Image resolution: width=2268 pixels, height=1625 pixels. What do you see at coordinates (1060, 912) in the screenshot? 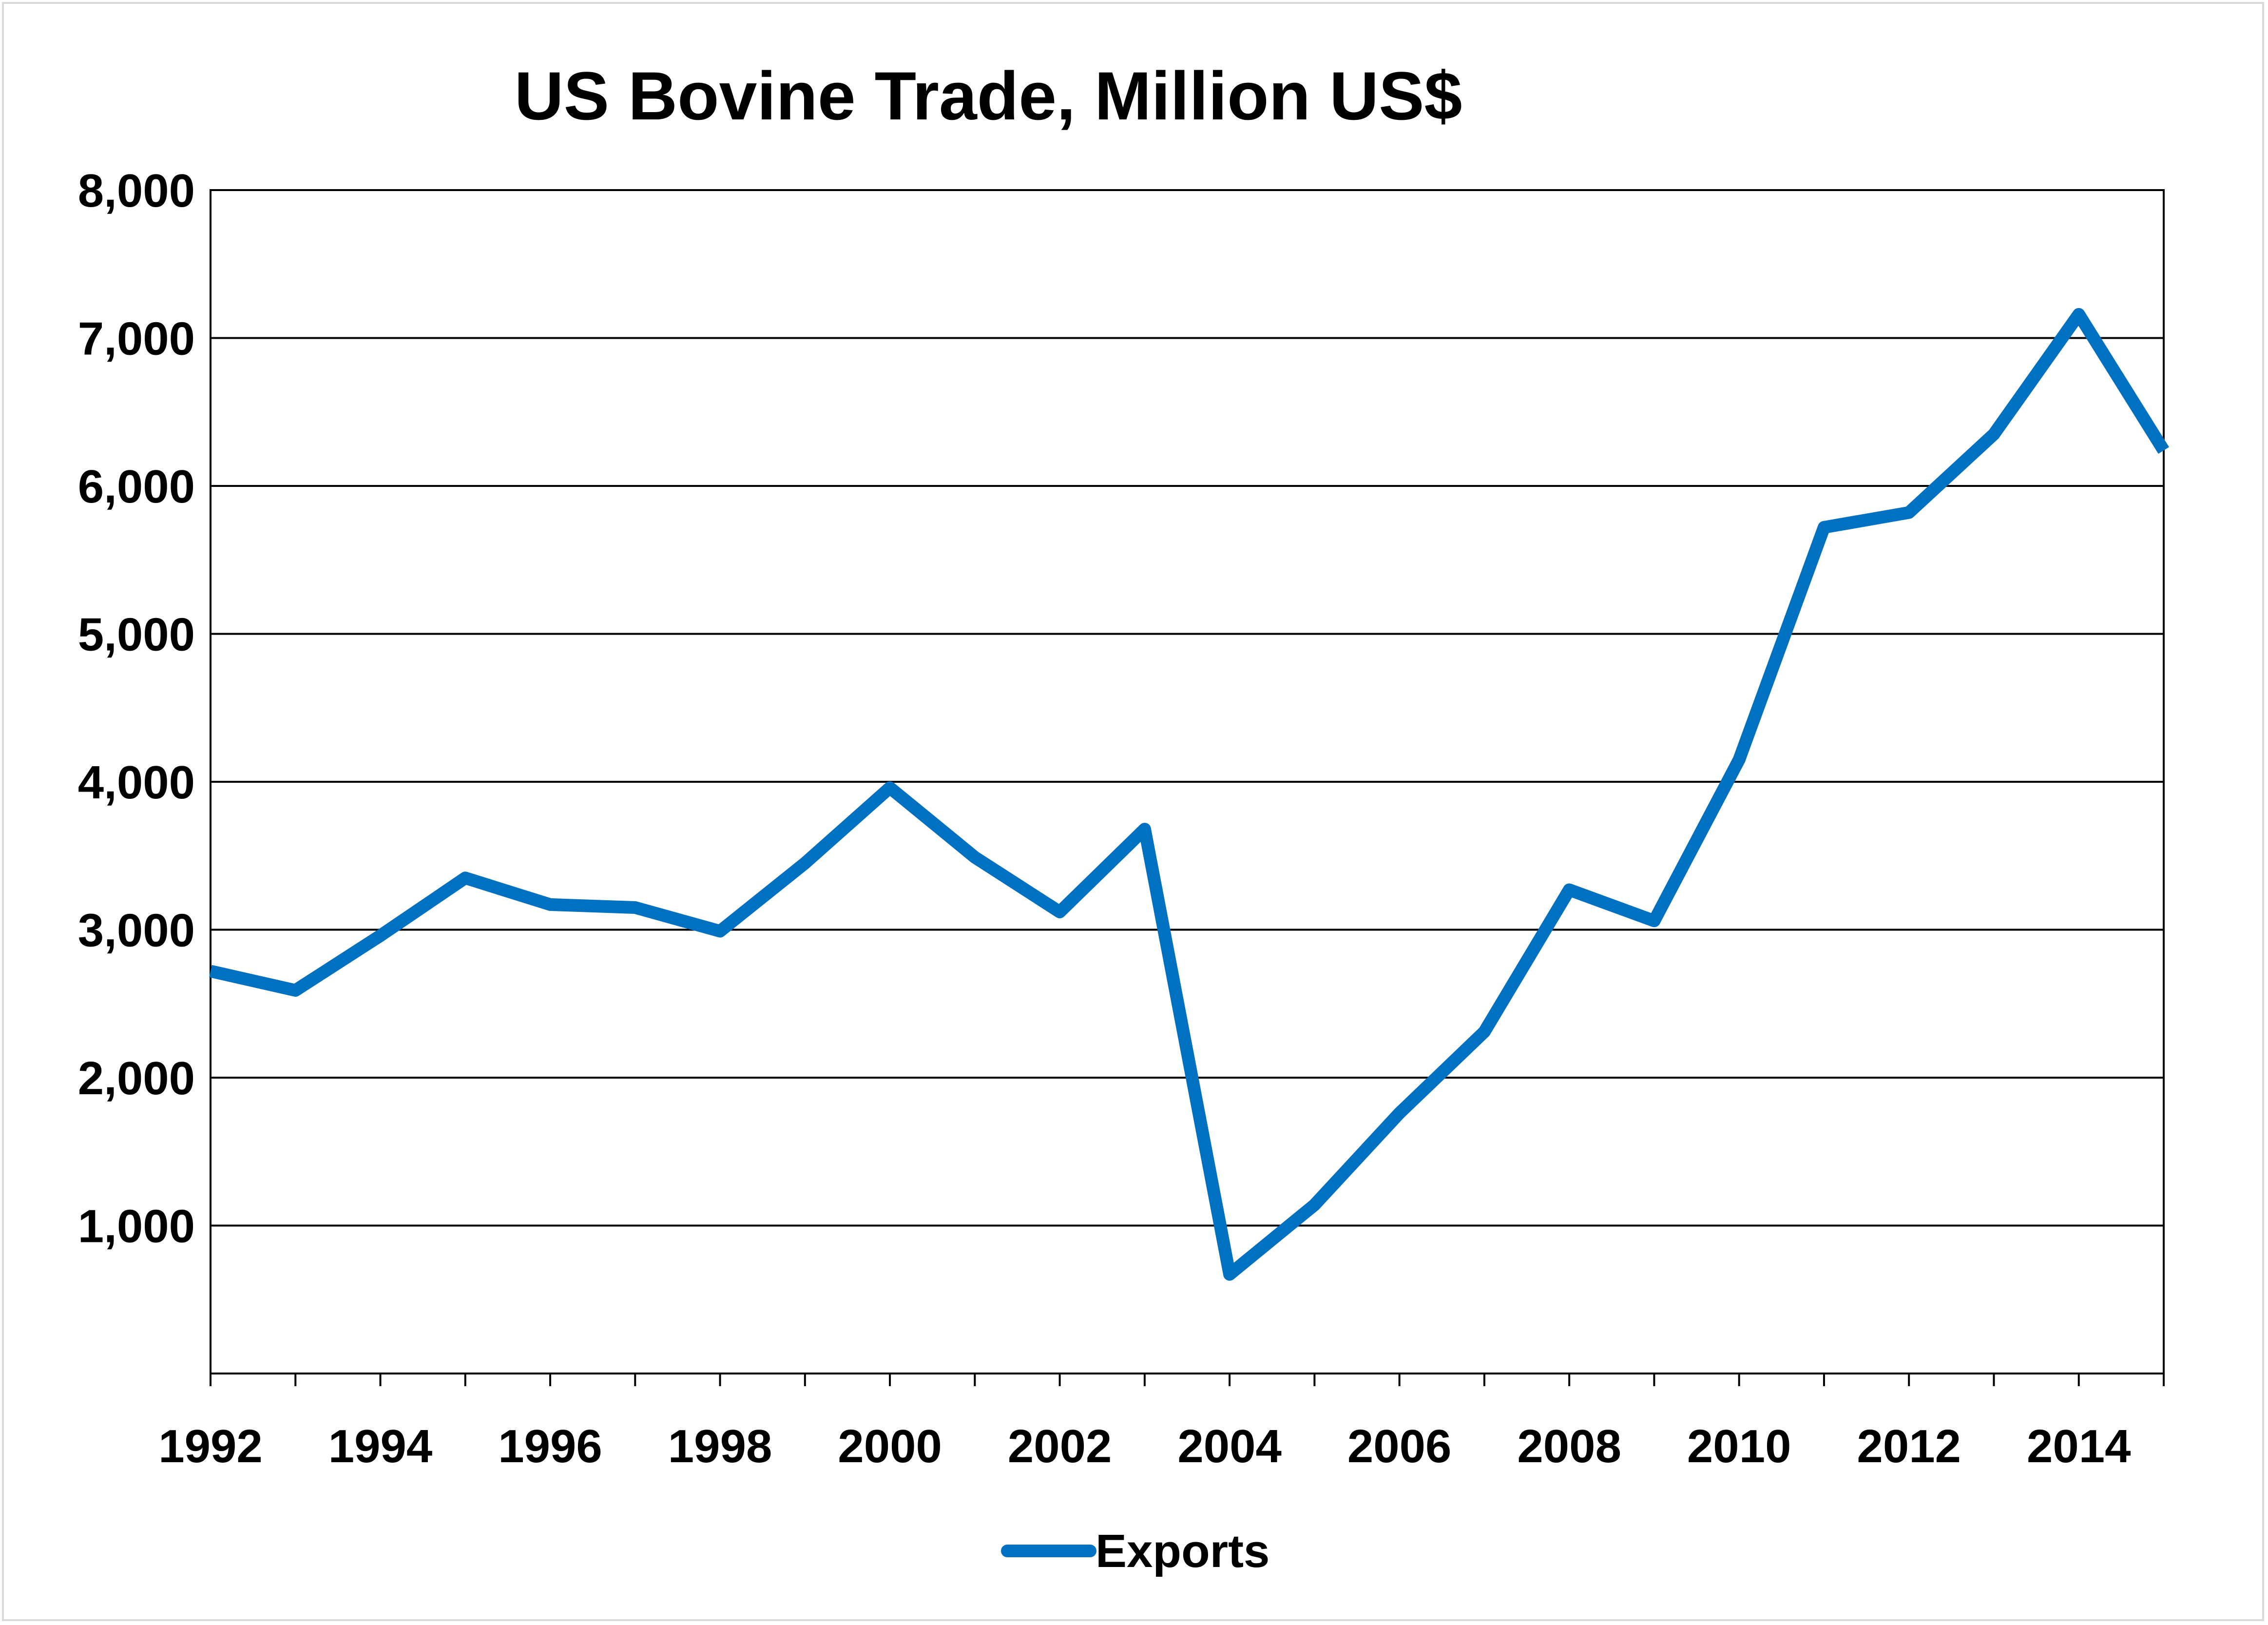
I see `data-point-2002` at bounding box center [1060, 912].